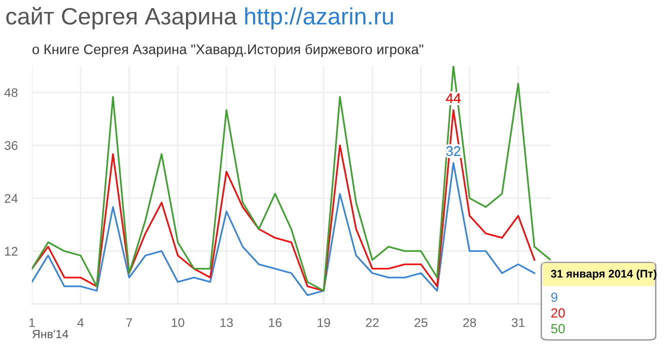 The height and width of the screenshot is (349, 665). Describe the element at coordinates (80, 322) in the screenshot. I see `x-tick-label: 4` at that location.